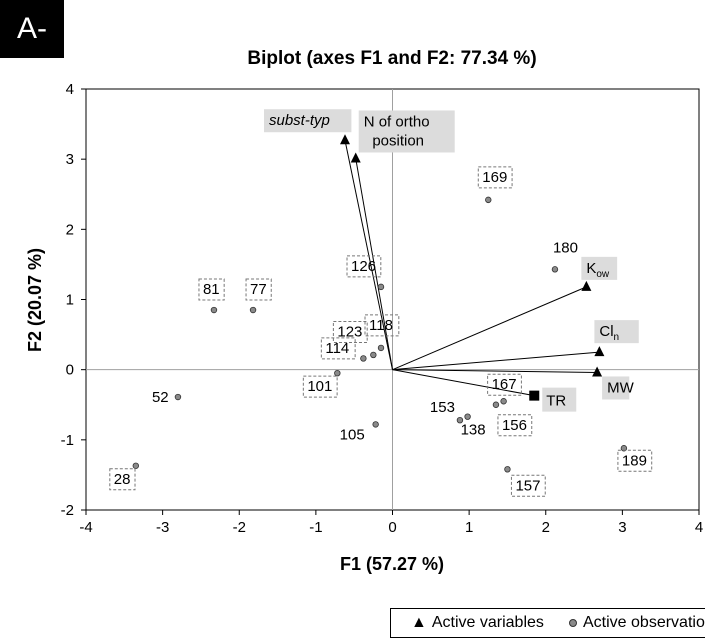 This screenshot has height=641, width=705. What do you see at coordinates (315, 527) in the screenshot?
I see `x-tick-label: -1` at bounding box center [315, 527].